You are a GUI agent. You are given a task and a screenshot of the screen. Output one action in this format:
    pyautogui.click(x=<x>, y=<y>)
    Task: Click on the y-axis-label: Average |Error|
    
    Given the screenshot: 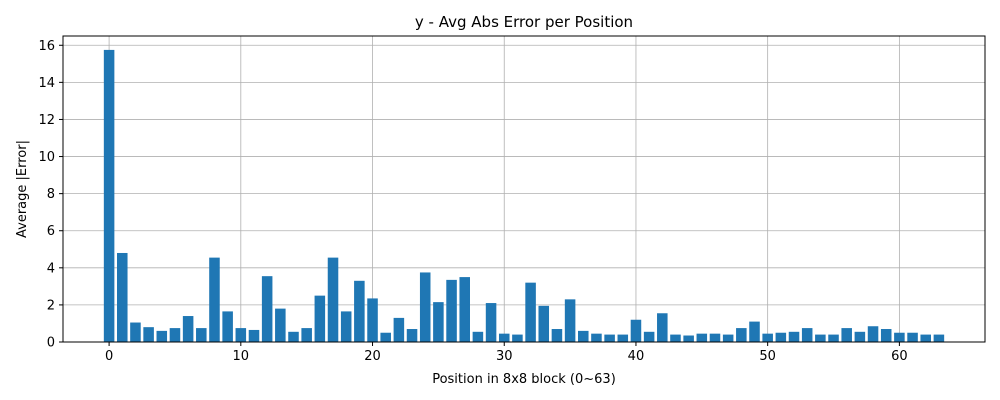 What is the action you would take?
    pyautogui.click(x=22, y=189)
    